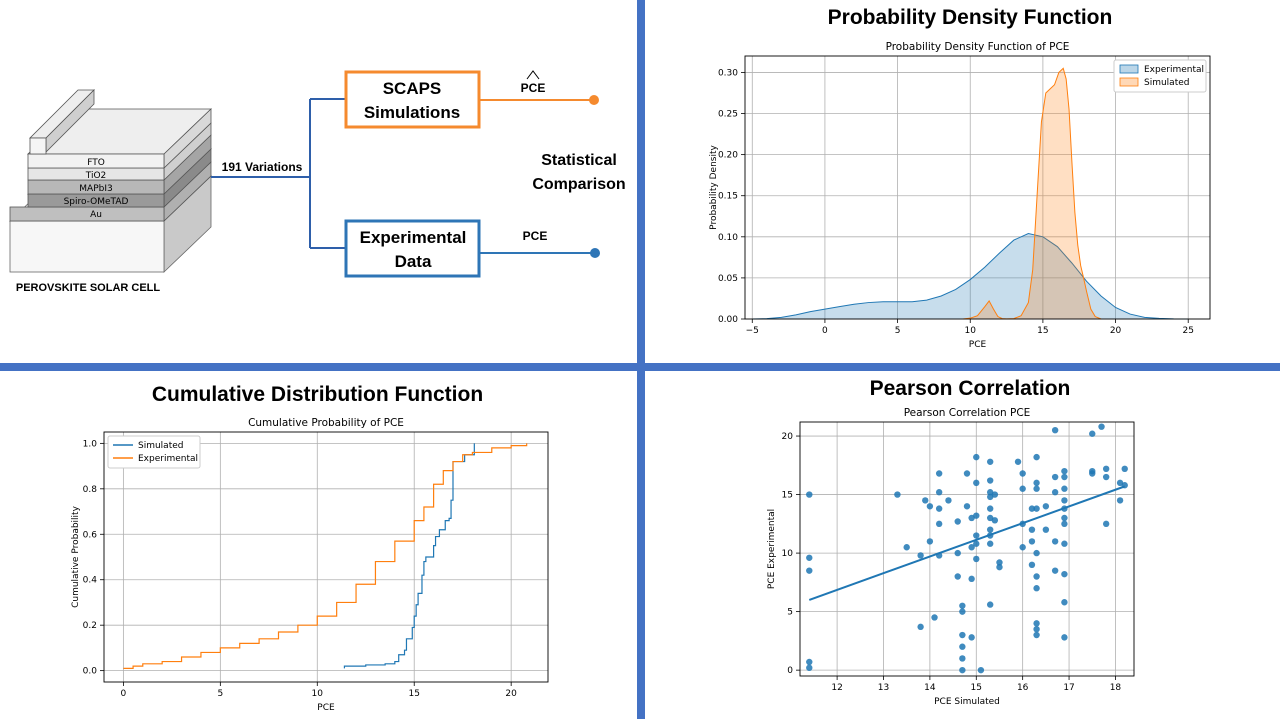 This screenshot has height=719, width=1280. Describe the element at coordinates (971, 331) in the screenshot. I see `x-tick-label: 10` at that location.